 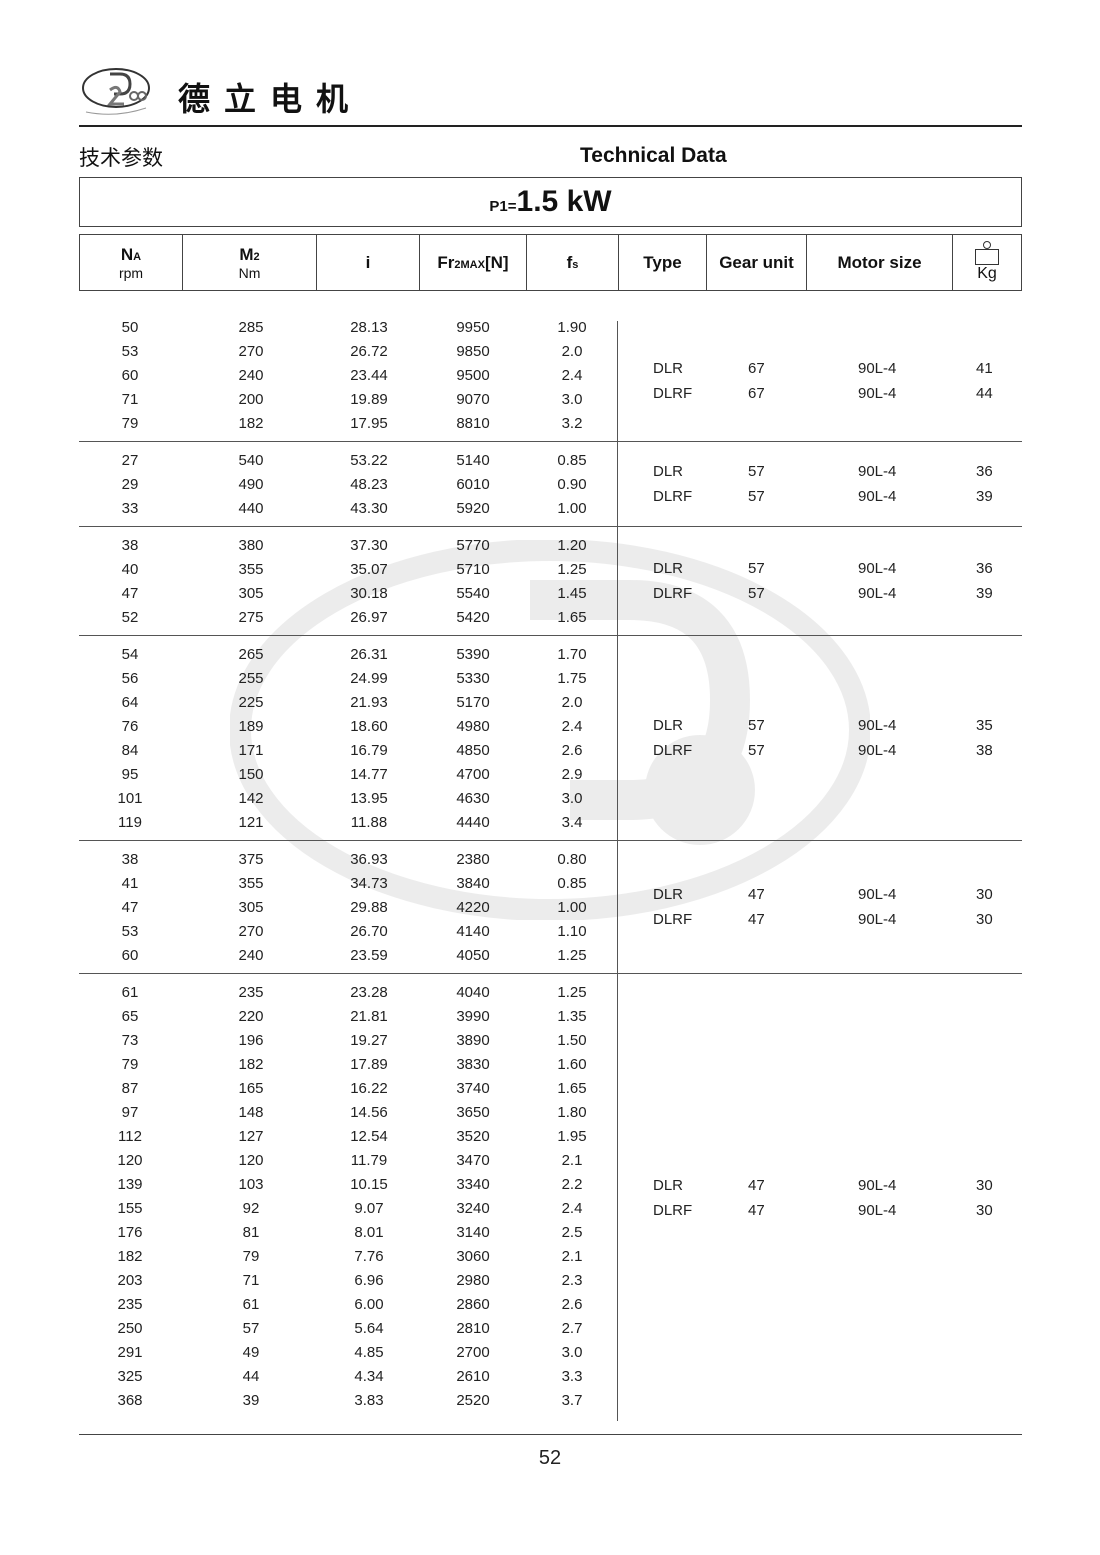 What do you see at coordinates (820, 593) in the screenshot?
I see `model-row: DLRF 57 90L-4 39` at bounding box center [820, 593].